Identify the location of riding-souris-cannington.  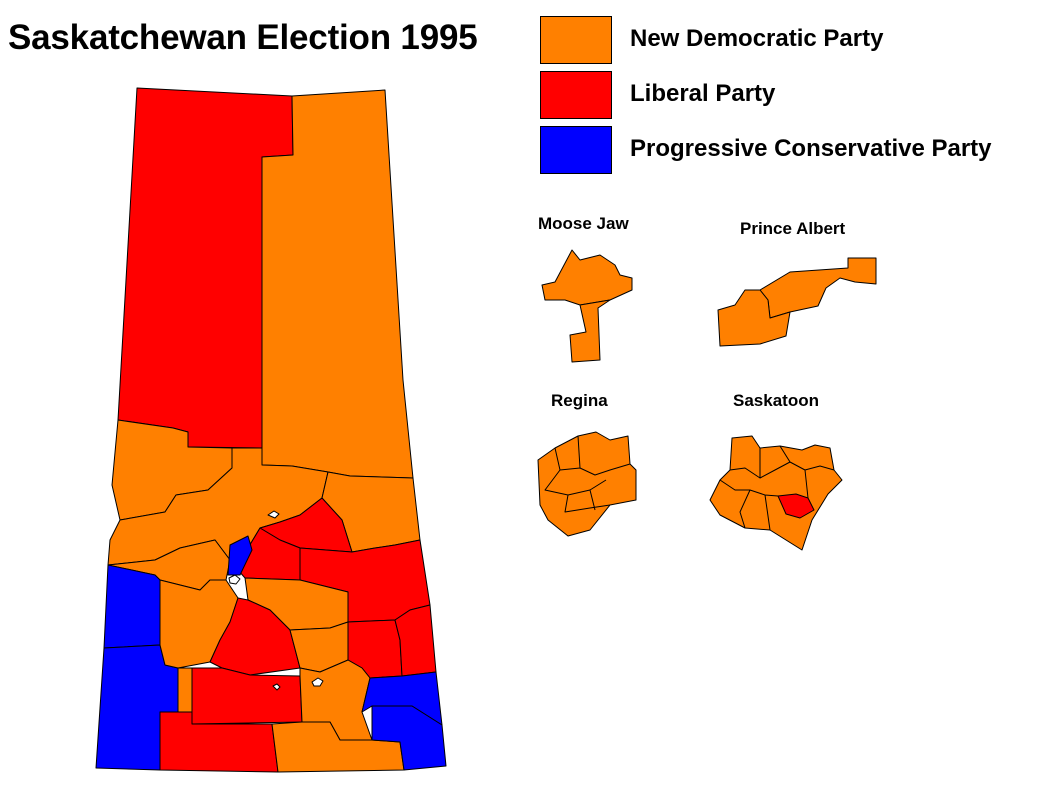
(409, 738).